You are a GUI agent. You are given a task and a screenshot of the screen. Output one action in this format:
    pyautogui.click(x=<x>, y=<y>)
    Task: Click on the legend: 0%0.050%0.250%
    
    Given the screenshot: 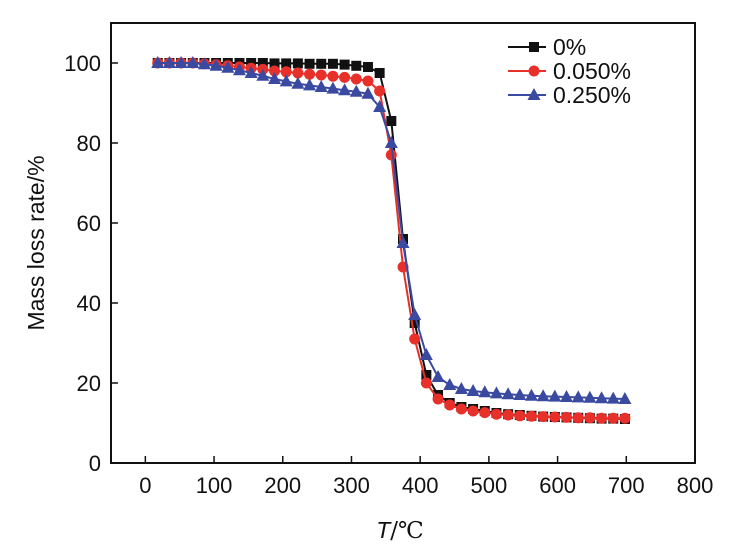 What is the action you would take?
    pyautogui.click(x=569, y=71)
    